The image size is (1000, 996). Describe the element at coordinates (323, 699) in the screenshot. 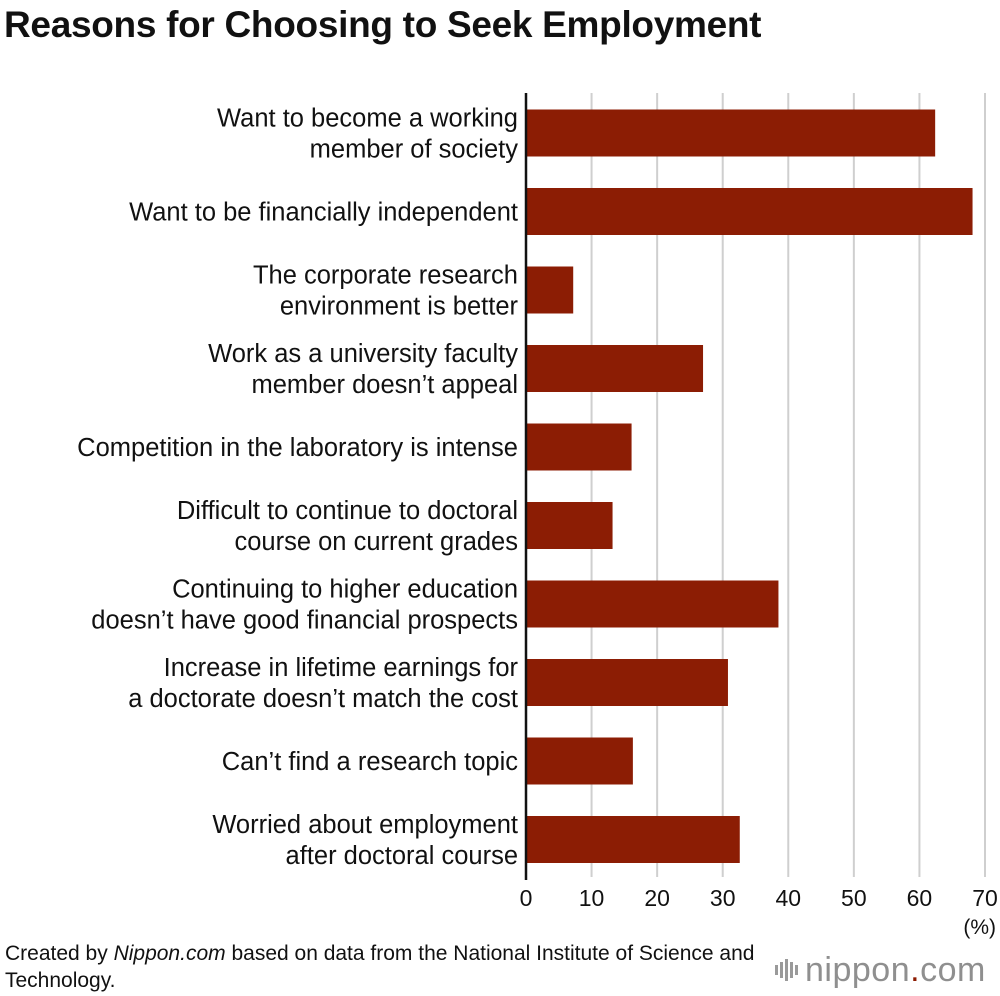

I see `category-label: a doctorate doesn’t match the cost` at that location.